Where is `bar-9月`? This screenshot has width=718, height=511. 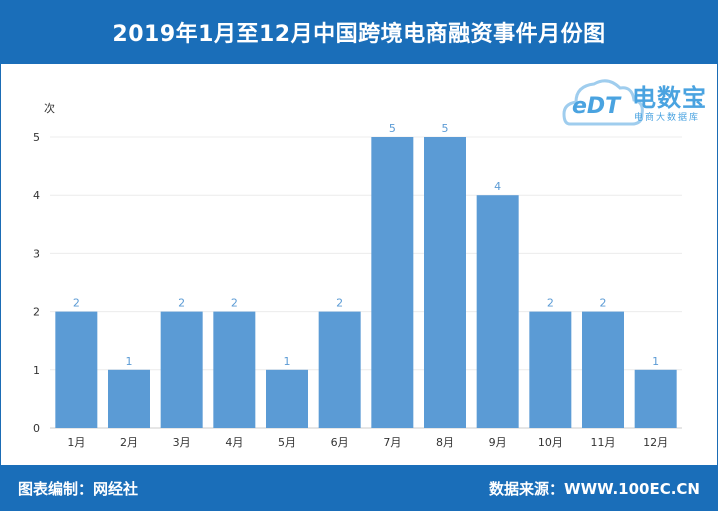 bar-9月 is located at coordinates (497, 311).